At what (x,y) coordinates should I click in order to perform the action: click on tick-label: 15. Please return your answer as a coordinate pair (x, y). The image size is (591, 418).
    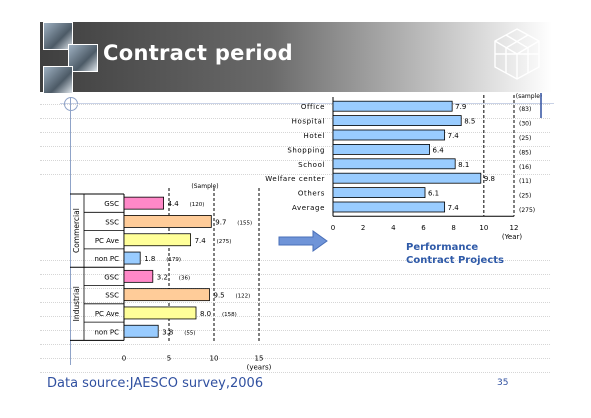
    Looking at the image, I should click on (259, 358).